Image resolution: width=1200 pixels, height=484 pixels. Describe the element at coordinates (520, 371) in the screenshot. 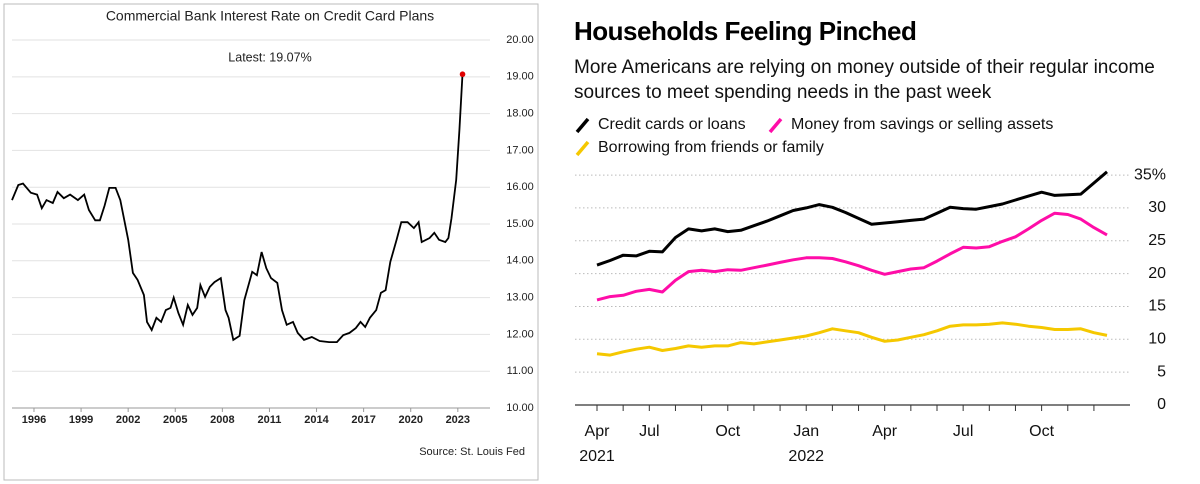

I see `y-tick-label: 11.00` at that location.